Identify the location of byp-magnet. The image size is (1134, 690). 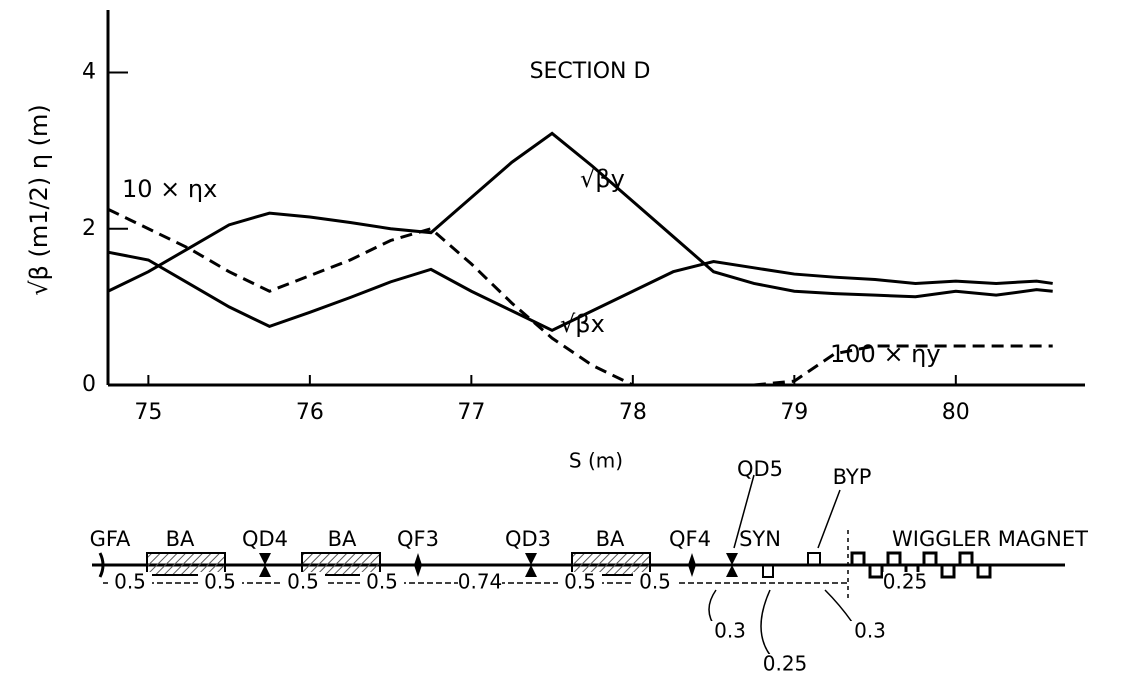
(814, 559).